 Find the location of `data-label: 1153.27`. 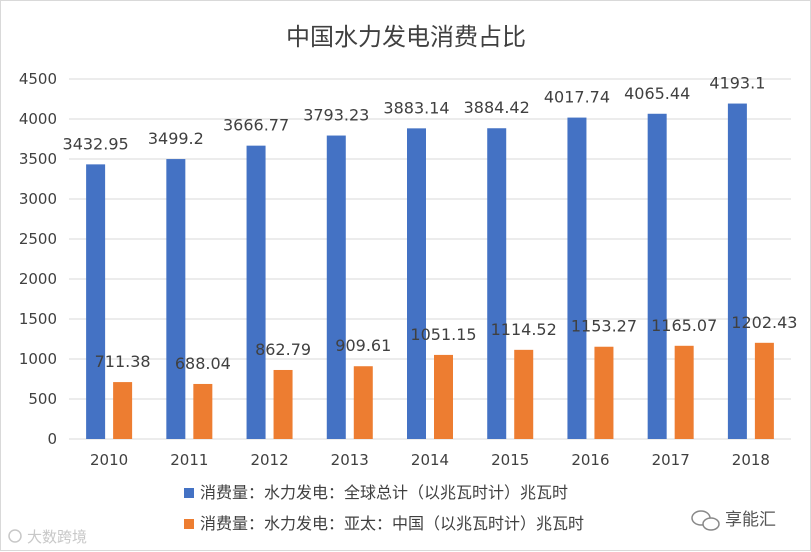

data-label: 1153.27 is located at coordinates (604, 326).